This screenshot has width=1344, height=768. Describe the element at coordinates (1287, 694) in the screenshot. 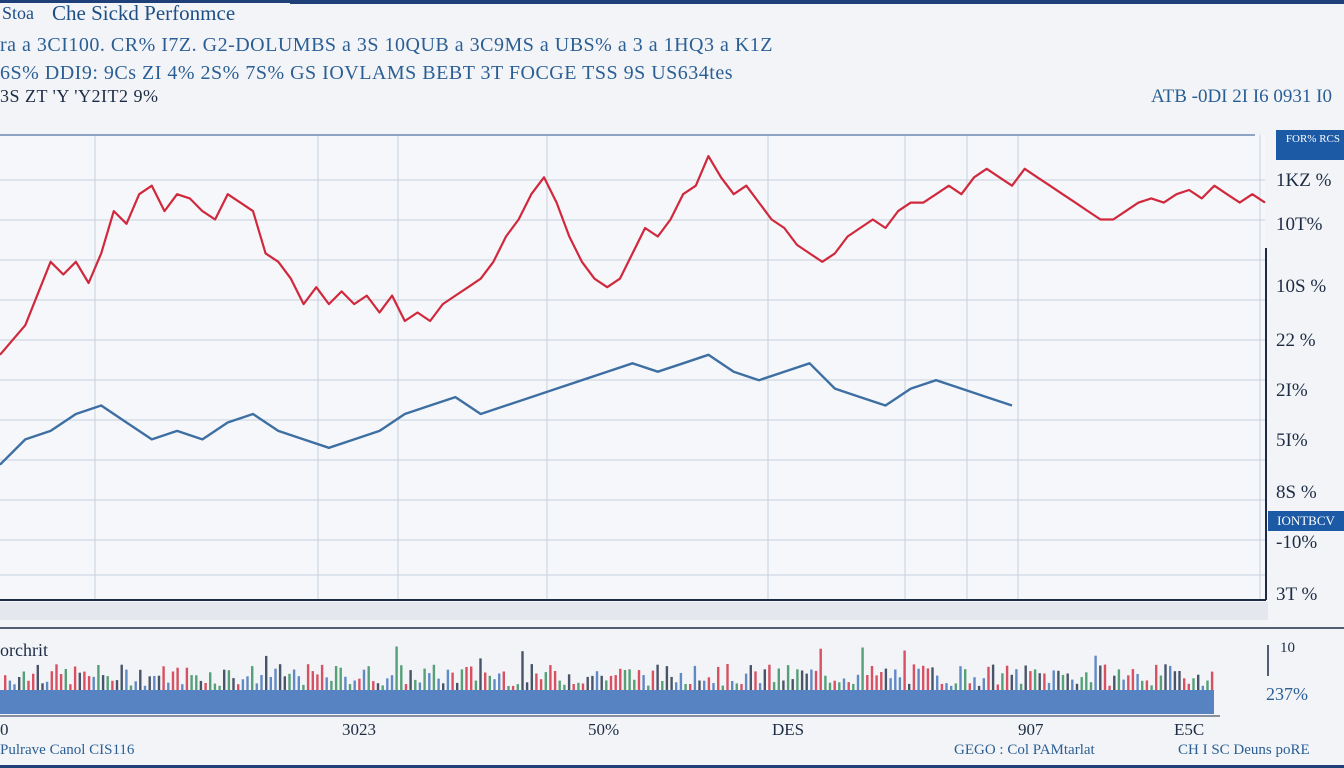

I see `volume-axis-bottom: 237%` at that location.